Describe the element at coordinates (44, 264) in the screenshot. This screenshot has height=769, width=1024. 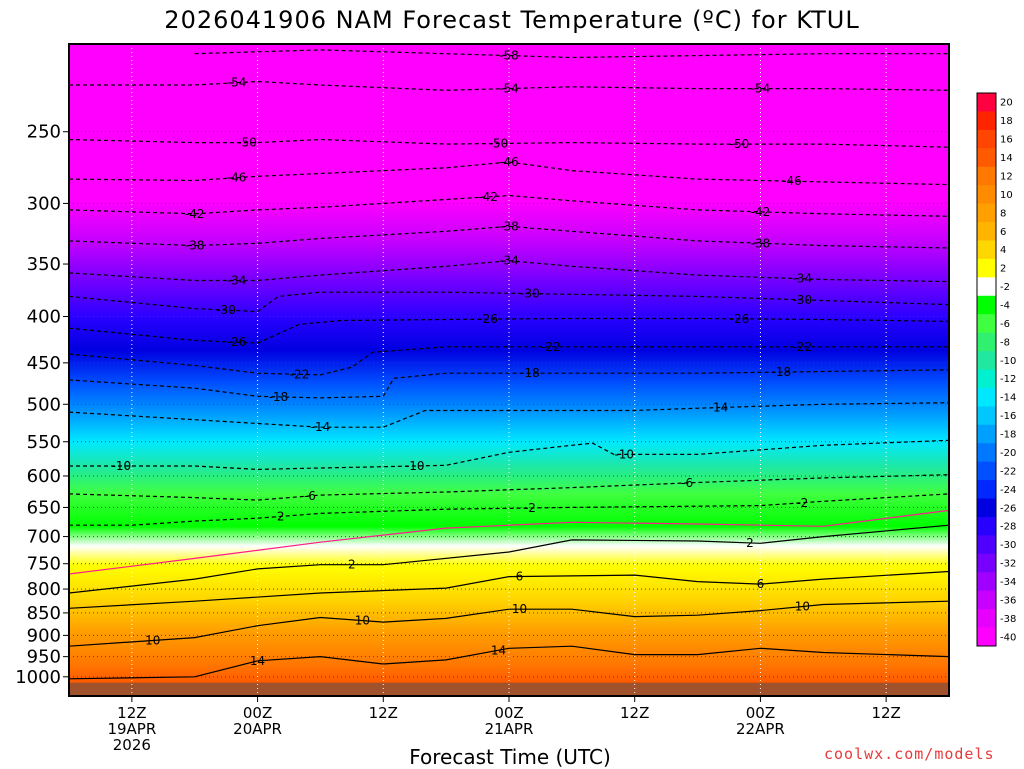
I see `y-tick-label: 350` at that location.